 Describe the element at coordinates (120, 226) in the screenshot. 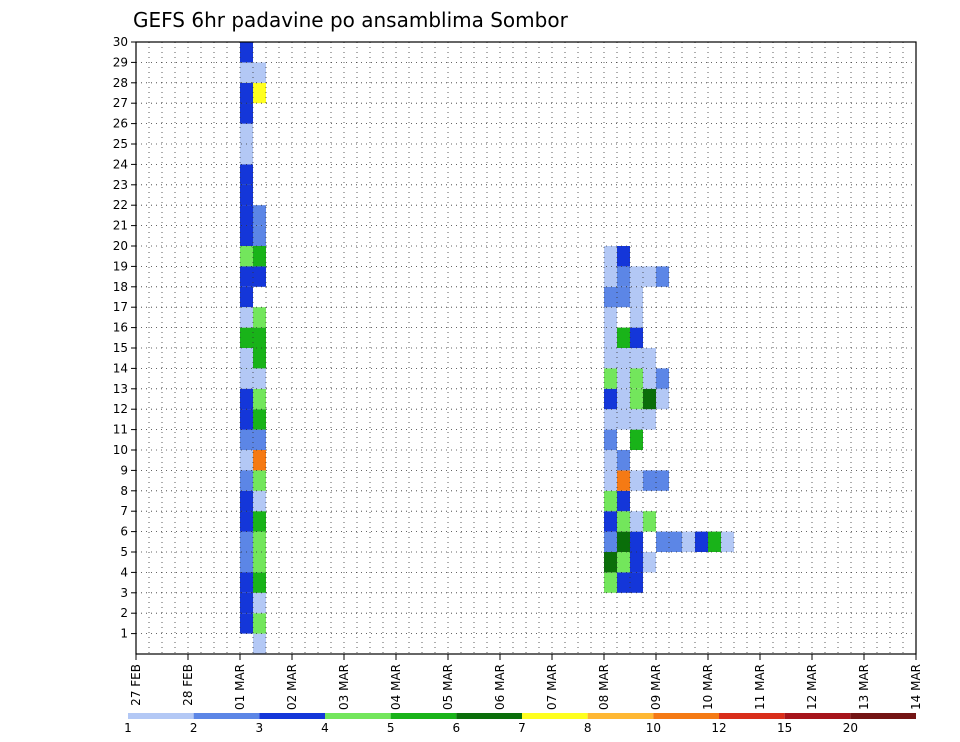

I see `y-tick-label: 21` at that location.